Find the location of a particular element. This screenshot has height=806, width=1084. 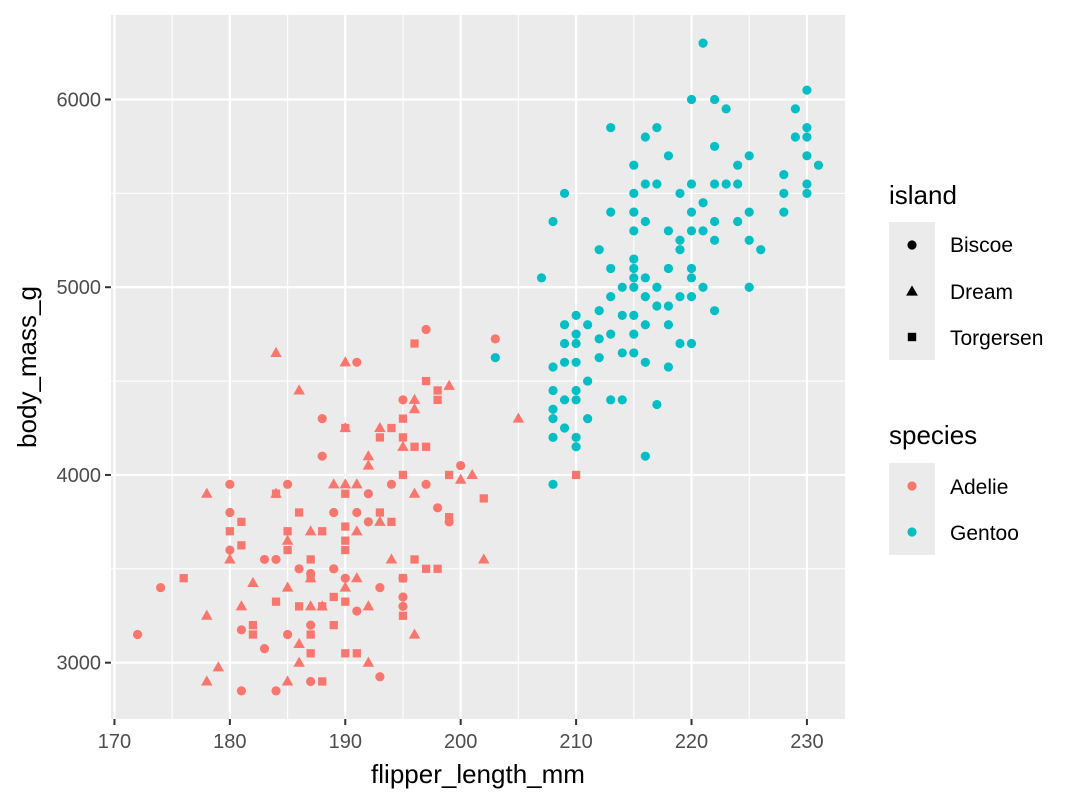

x-tick-label: 190 is located at coordinates (345, 742).